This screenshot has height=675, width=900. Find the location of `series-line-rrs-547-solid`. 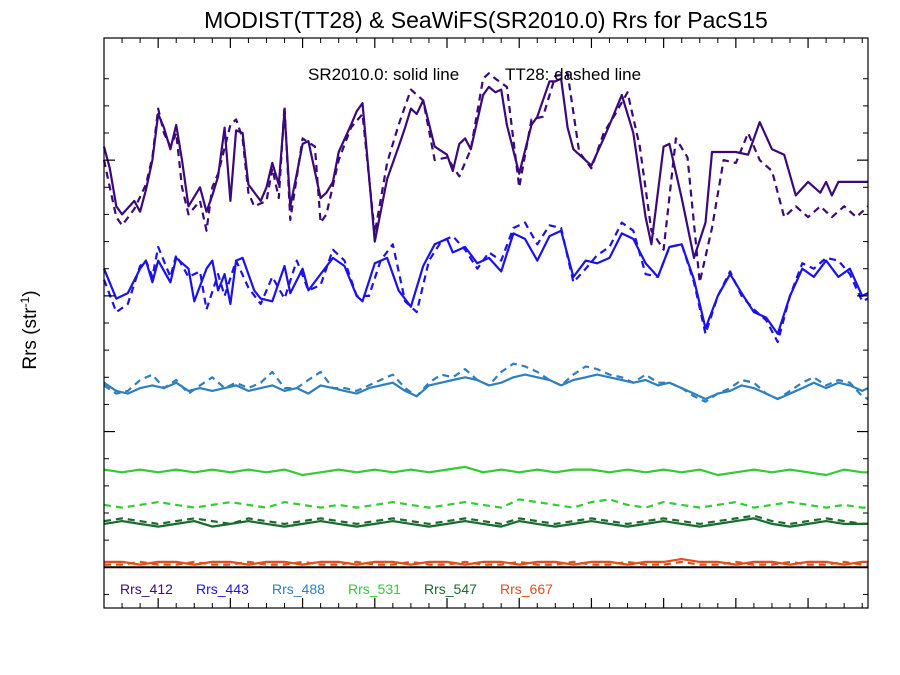

series-line-rrs-547-solid is located at coordinates (485, 522).